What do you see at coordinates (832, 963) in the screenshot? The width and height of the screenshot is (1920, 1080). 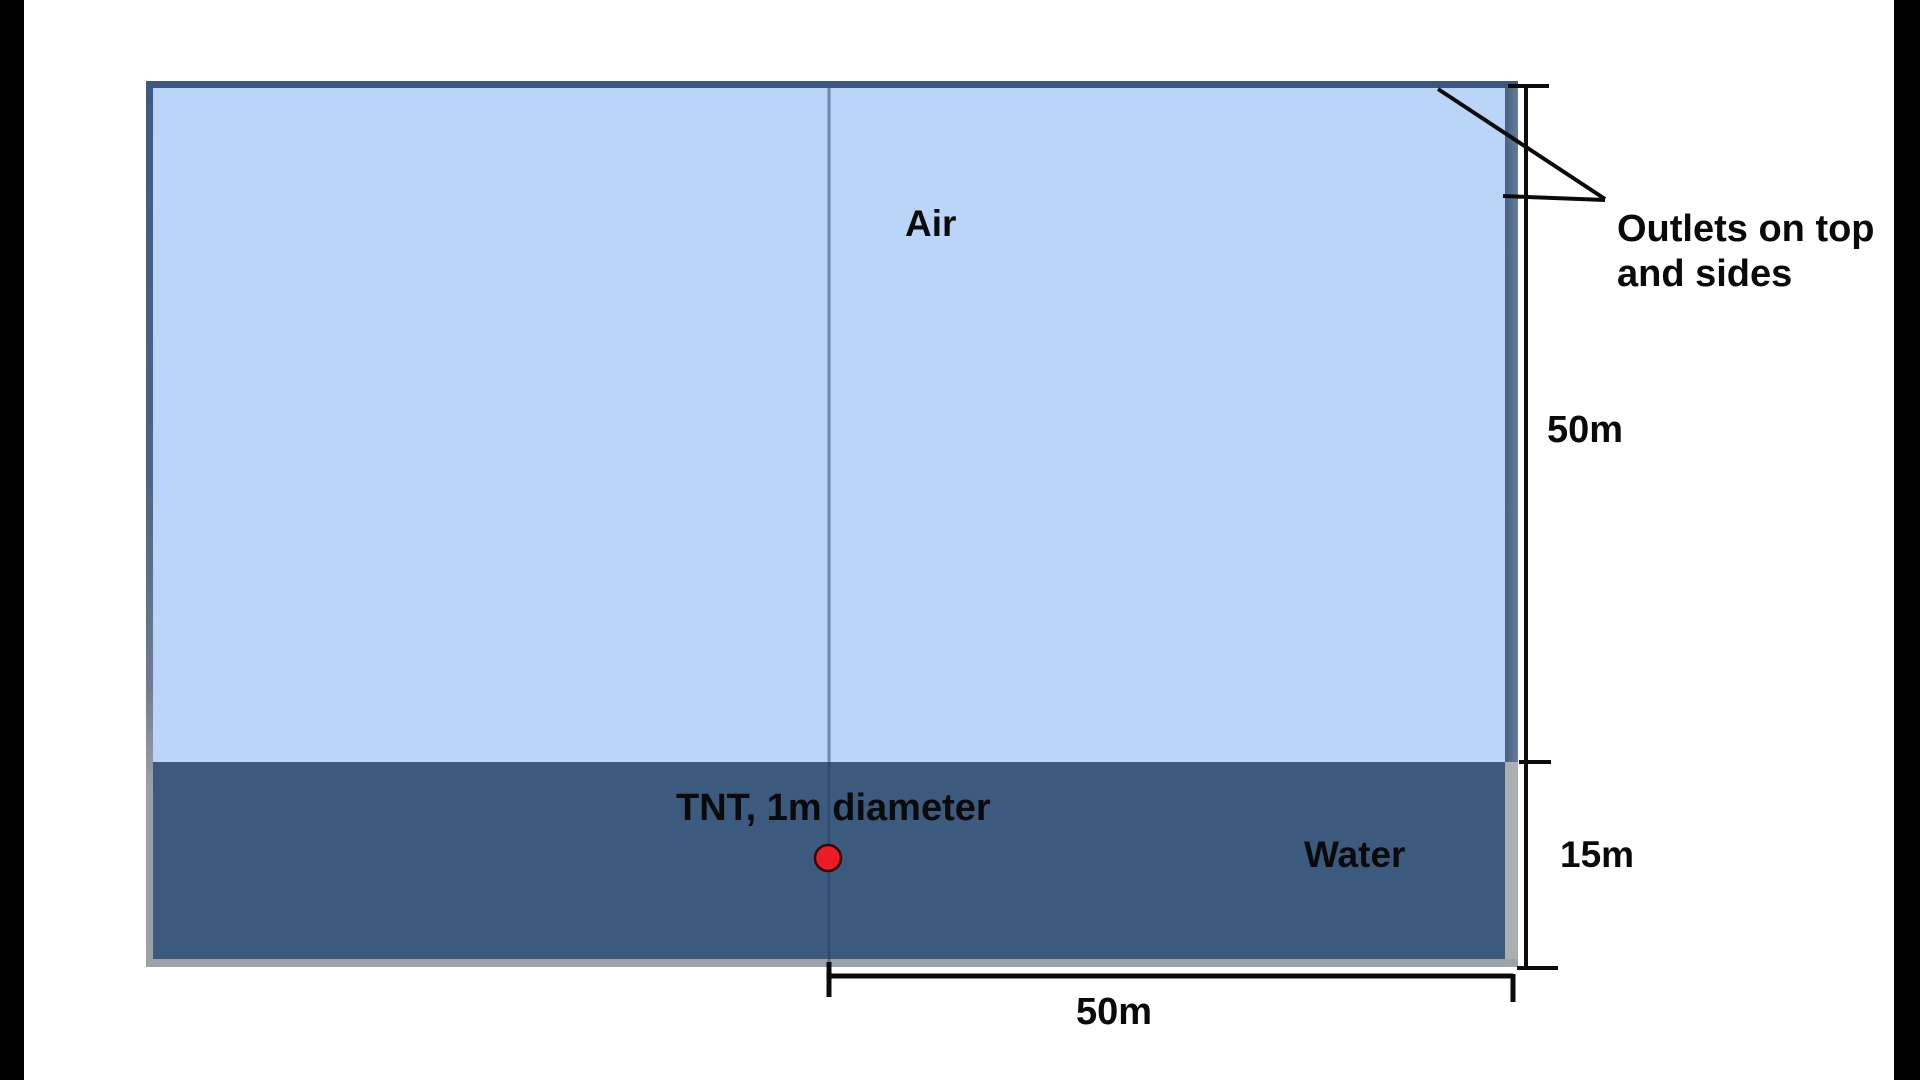 I see `domain-bottom-shadow` at bounding box center [832, 963].